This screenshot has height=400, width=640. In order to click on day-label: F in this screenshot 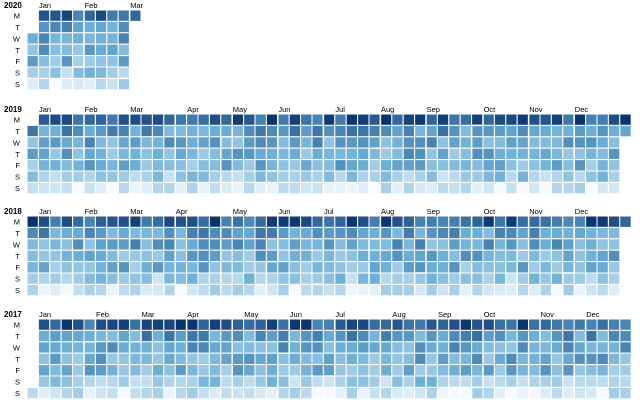, I will do `click(17, 61)`.